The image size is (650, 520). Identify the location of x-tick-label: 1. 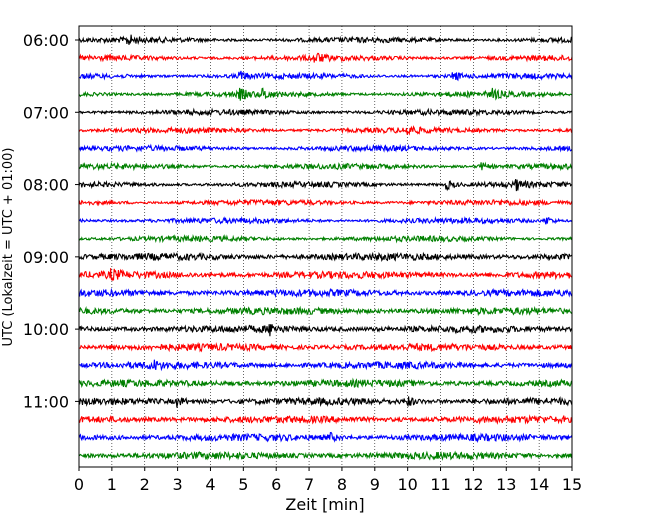
(112, 484).